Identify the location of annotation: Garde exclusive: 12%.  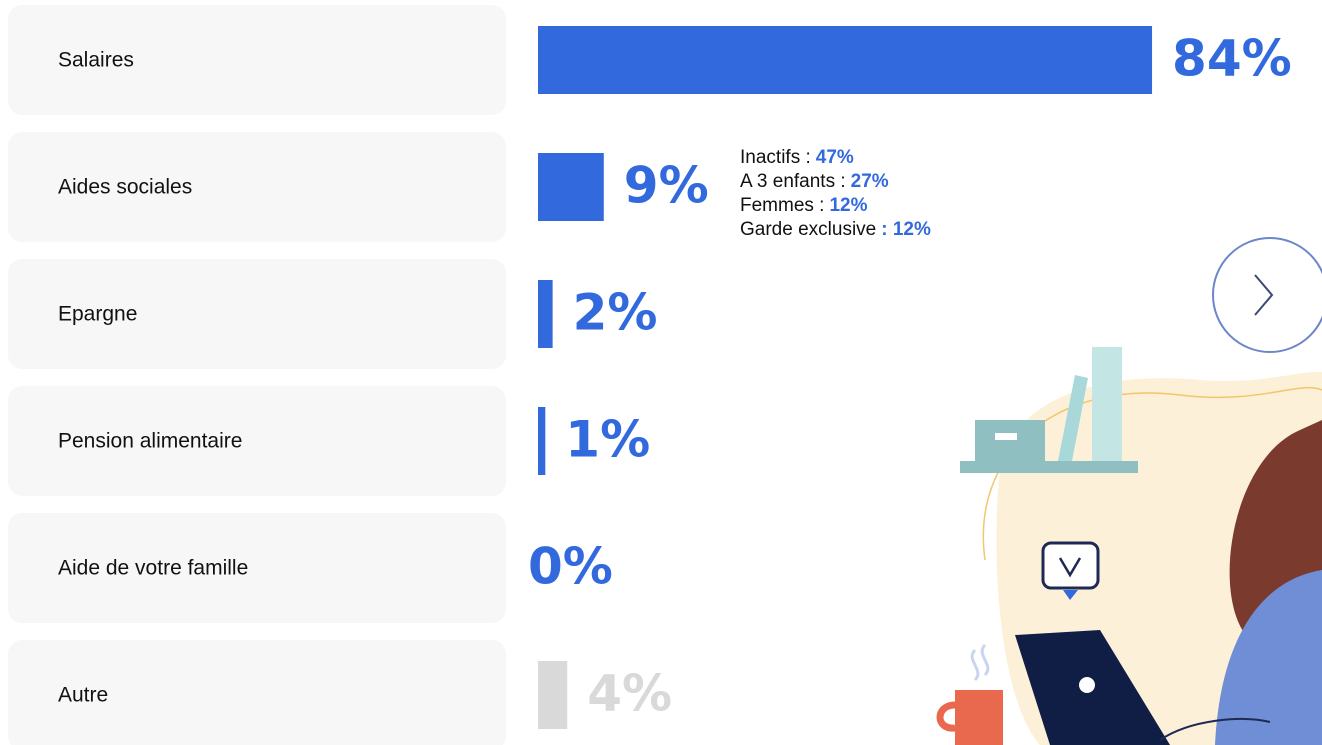
(835, 229).